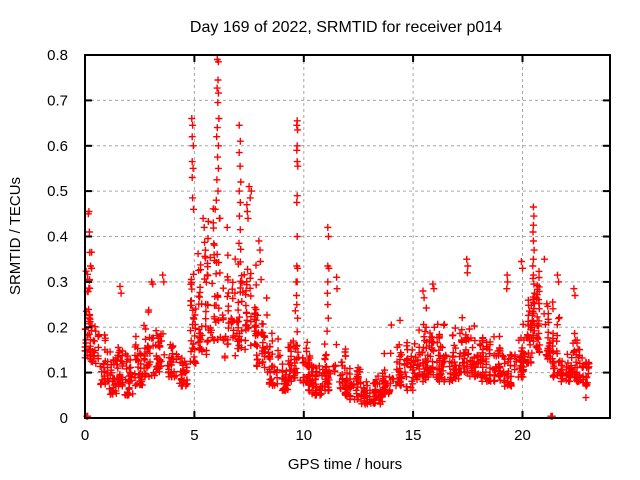  Describe the element at coordinates (85, 435) in the screenshot. I see `x-tick-label: 0` at that location.